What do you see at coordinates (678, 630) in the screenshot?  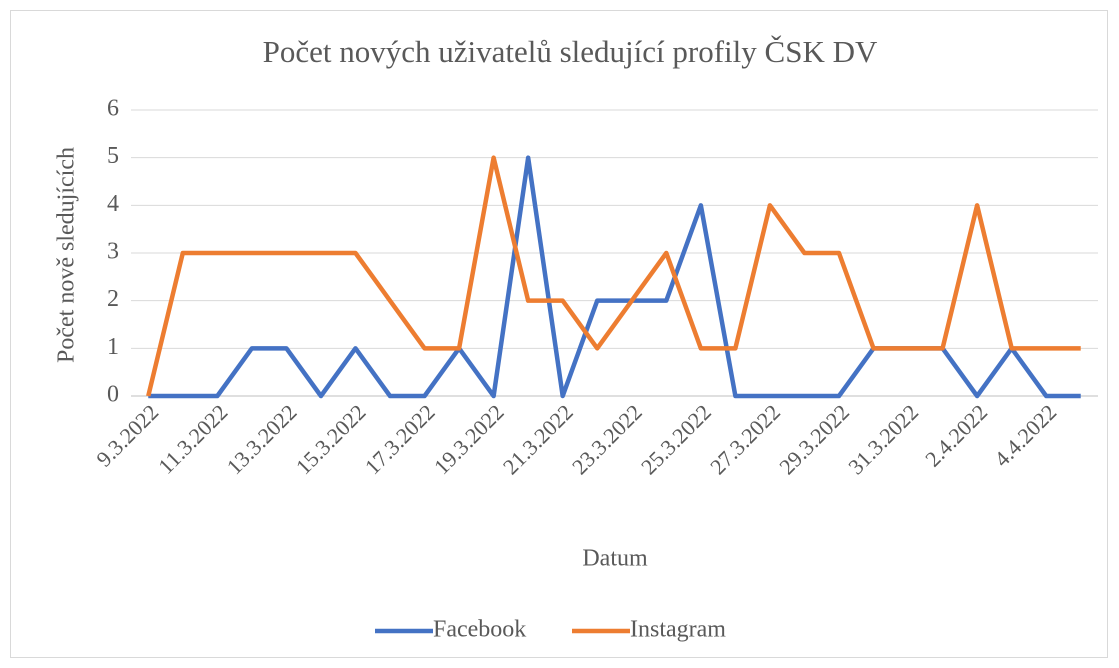 I see `legend-label: Instagram` at bounding box center [678, 630].